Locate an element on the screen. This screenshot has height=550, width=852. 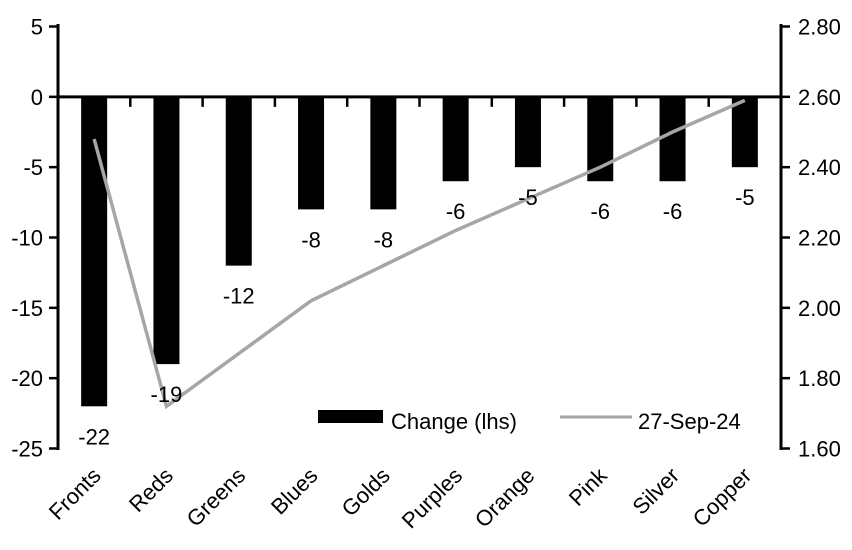
left-axis-tick-label: -25 is located at coordinates (27, 449).